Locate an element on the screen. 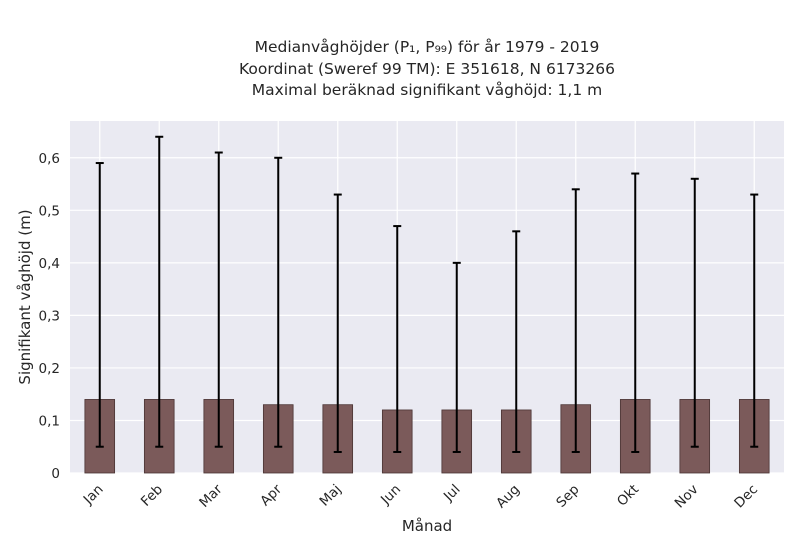 The width and height of the screenshot is (800, 550). y-tick-label: 0,5 is located at coordinates (49, 211).